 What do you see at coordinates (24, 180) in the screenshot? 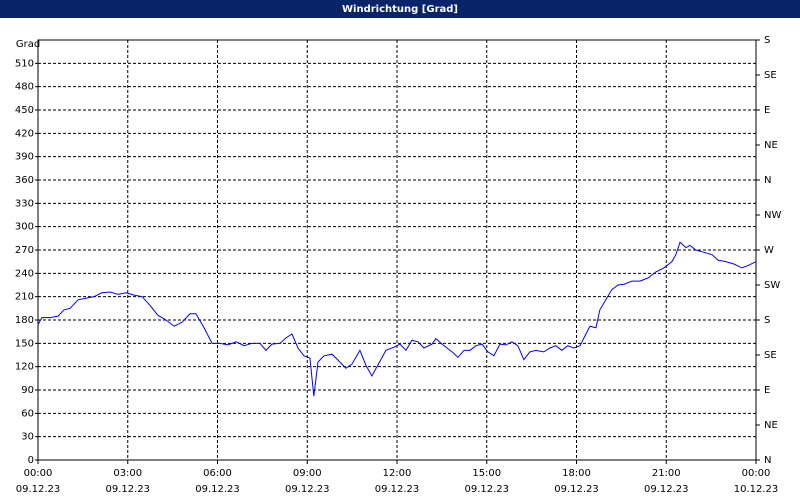
I see `y-tick-label: 360` at bounding box center [24, 180].